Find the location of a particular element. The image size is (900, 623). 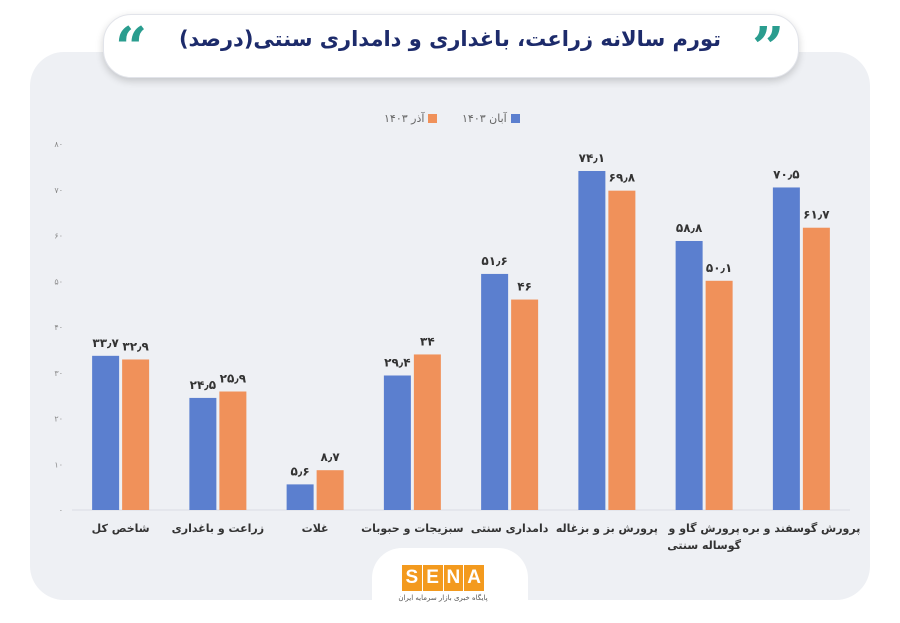

chart-legend: آبان ۱۴۰۳ آذر ۱۴۰۳ is located at coordinates (455, 120).